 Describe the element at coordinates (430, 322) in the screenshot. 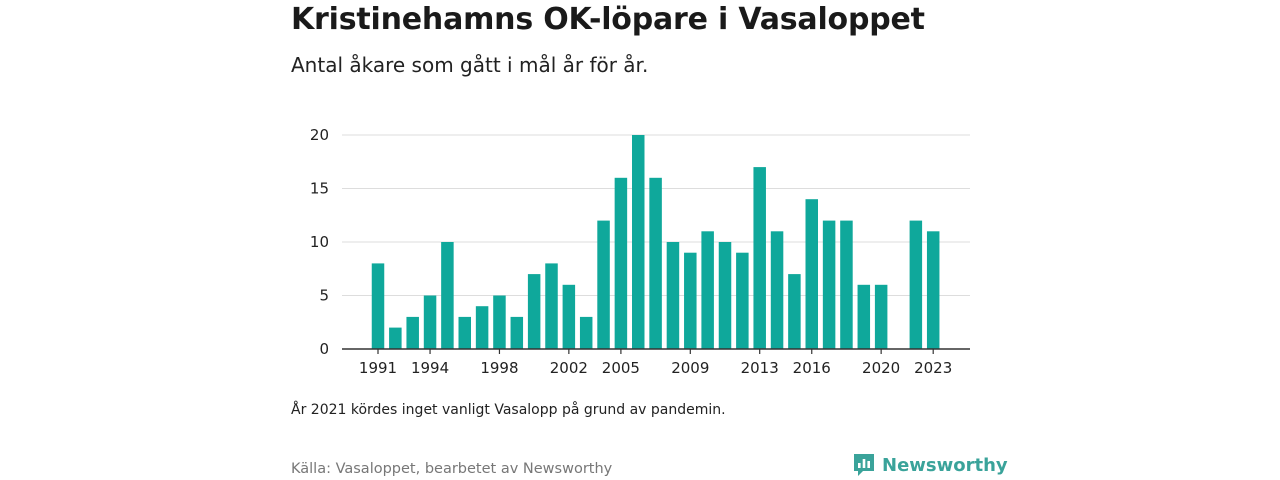

I see `bar-1994` at that location.